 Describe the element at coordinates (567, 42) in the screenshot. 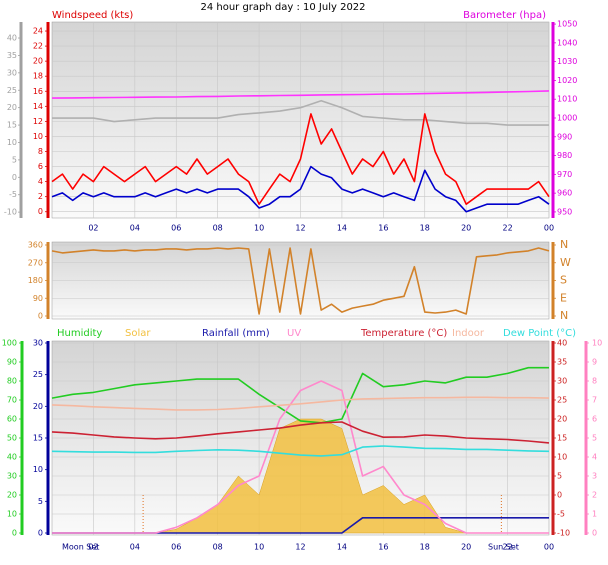

I see `y-tick-label: 1040` at that location.